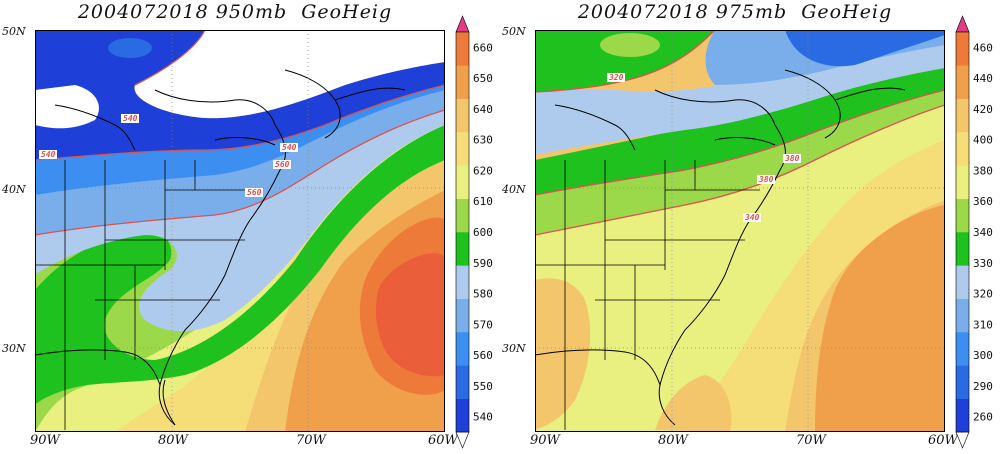 The image size is (1000, 454). Describe the element at coordinates (983, 140) in the screenshot. I see `colorbar-tick-label: 400` at that location.